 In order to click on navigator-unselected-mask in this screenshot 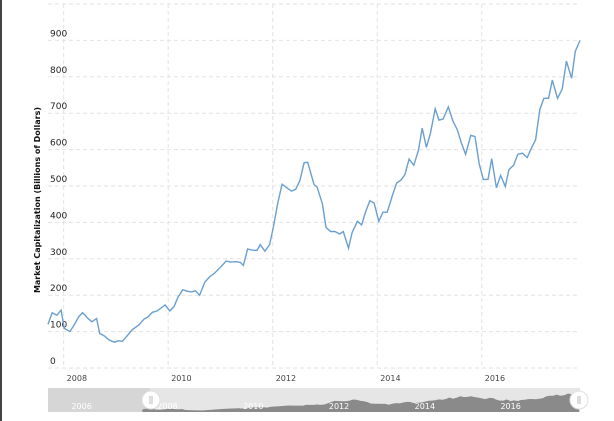, I will do `click(99, 400)`.